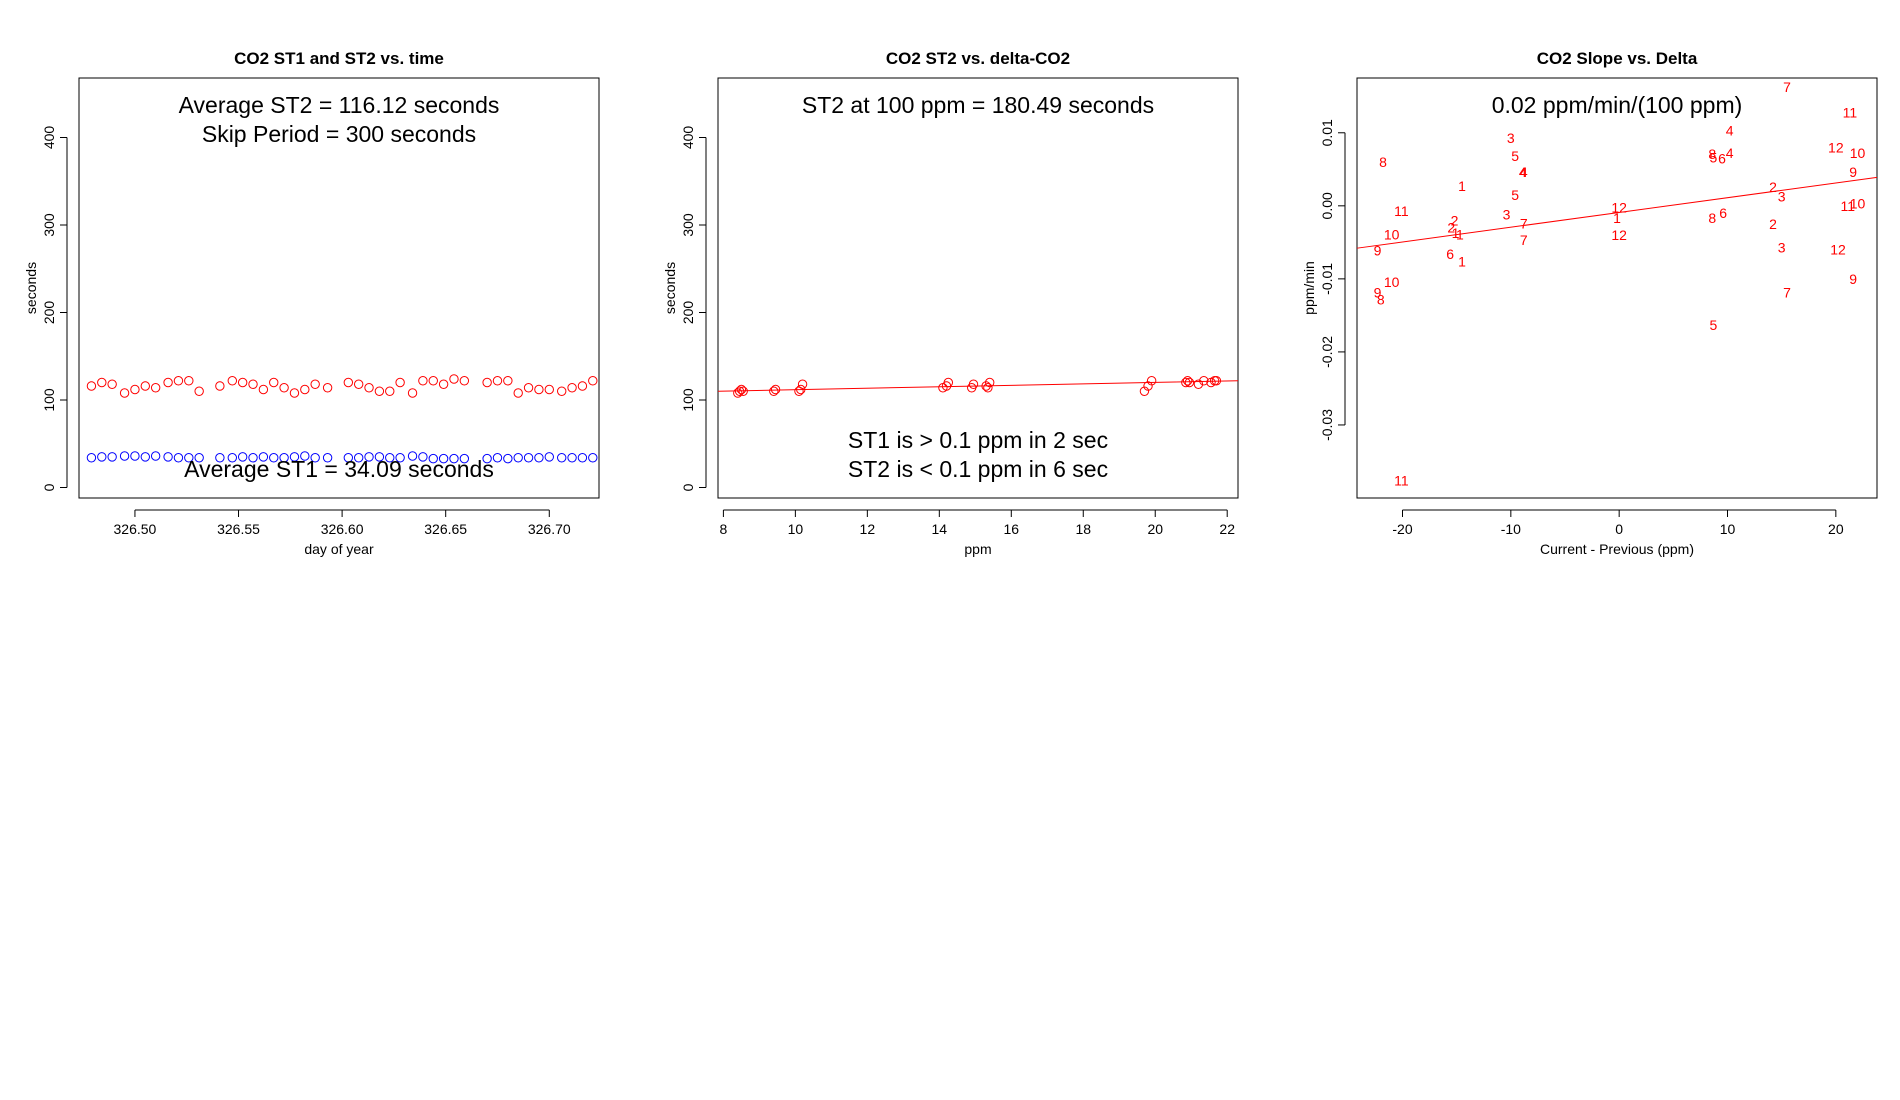 Image resolution: width=1900 pixels, height=1100 pixels. I want to click on point-label: 12, so click(1619, 235).